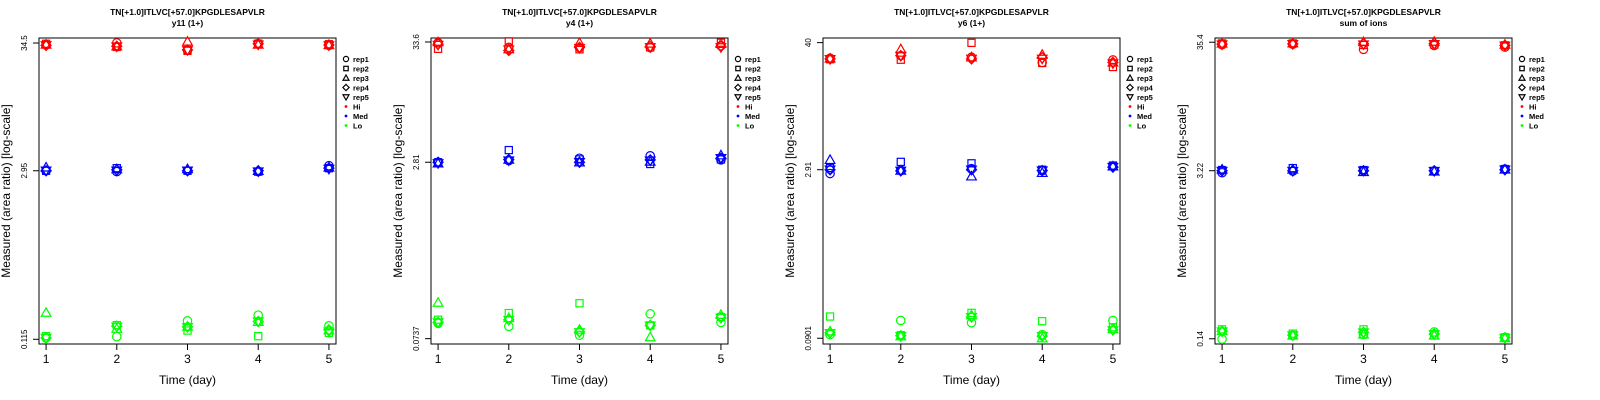 The image size is (1600, 400). Describe the element at coordinates (346, 106) in the screenshot. I see `legend-hi-dot` at that location.